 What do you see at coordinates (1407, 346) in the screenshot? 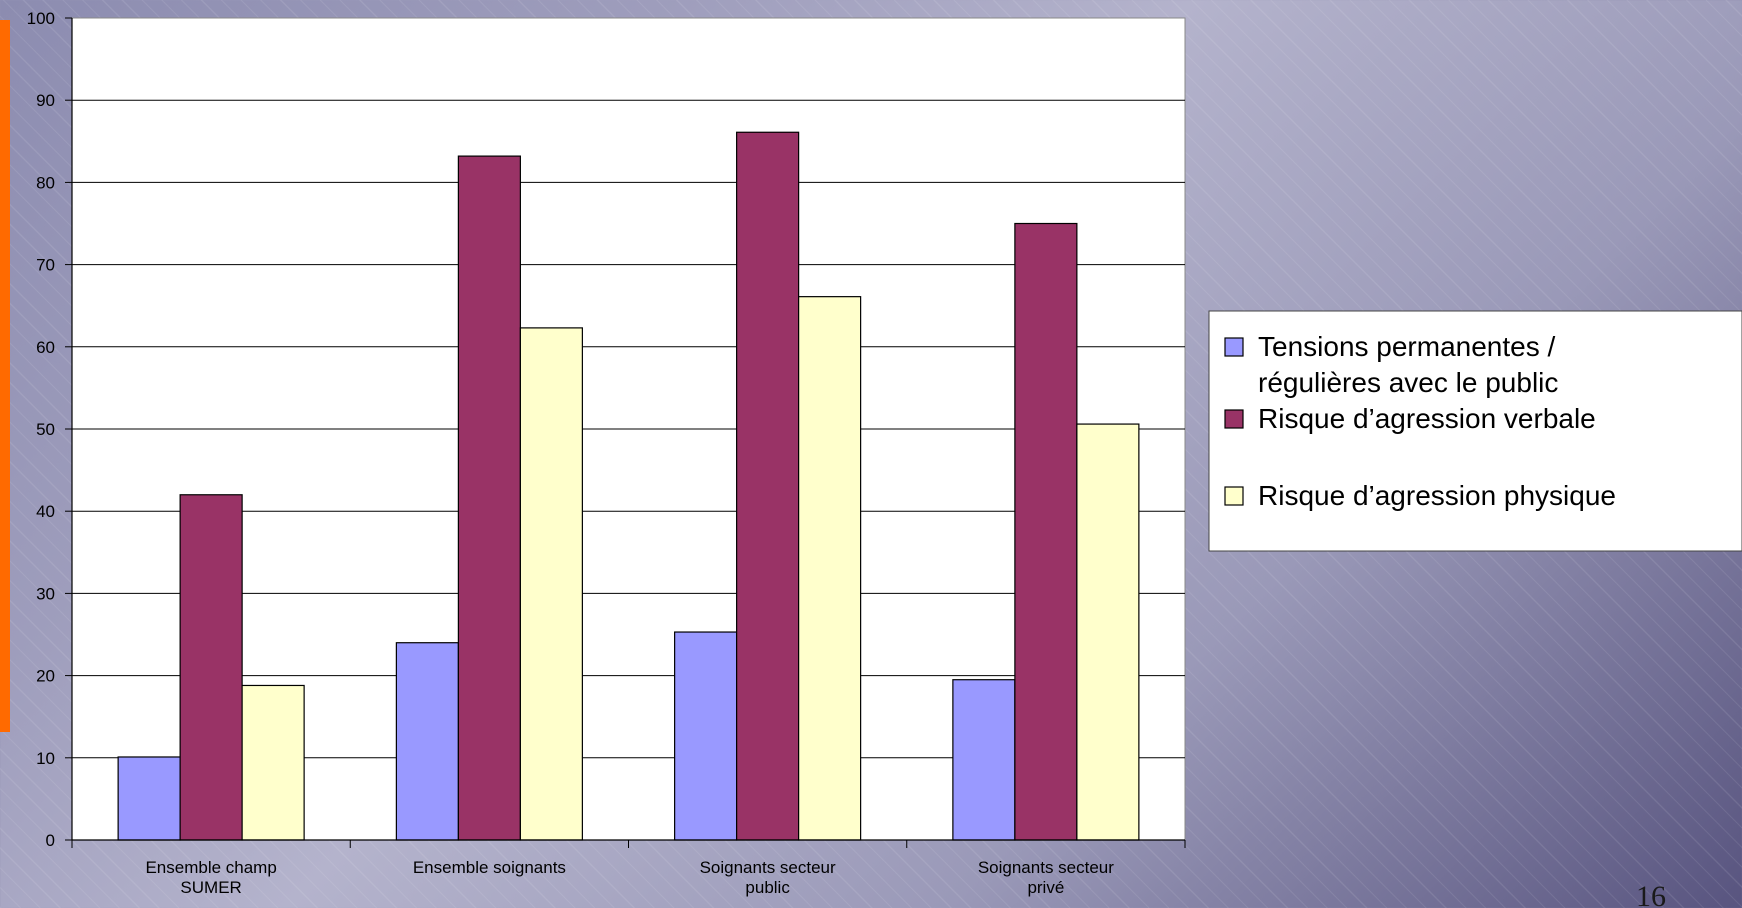
I see `legend-label-line: Tensions permanentes /` at bounding box center [1407, 346].